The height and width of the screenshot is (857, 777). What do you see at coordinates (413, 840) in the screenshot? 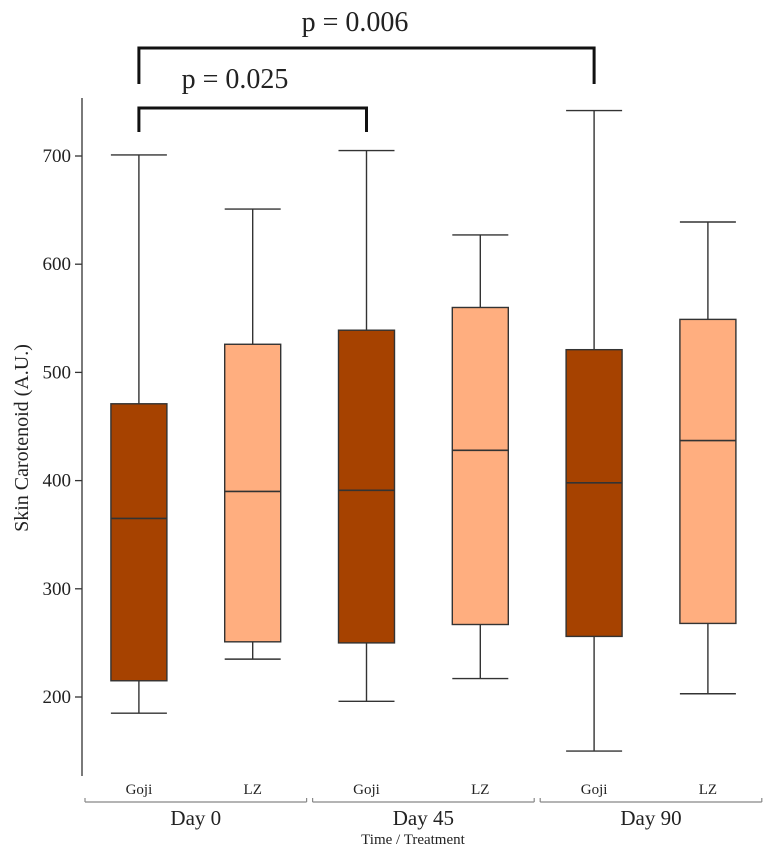
I see `x-axis-label: Time / Treatment` at bounding box center [413, 840].